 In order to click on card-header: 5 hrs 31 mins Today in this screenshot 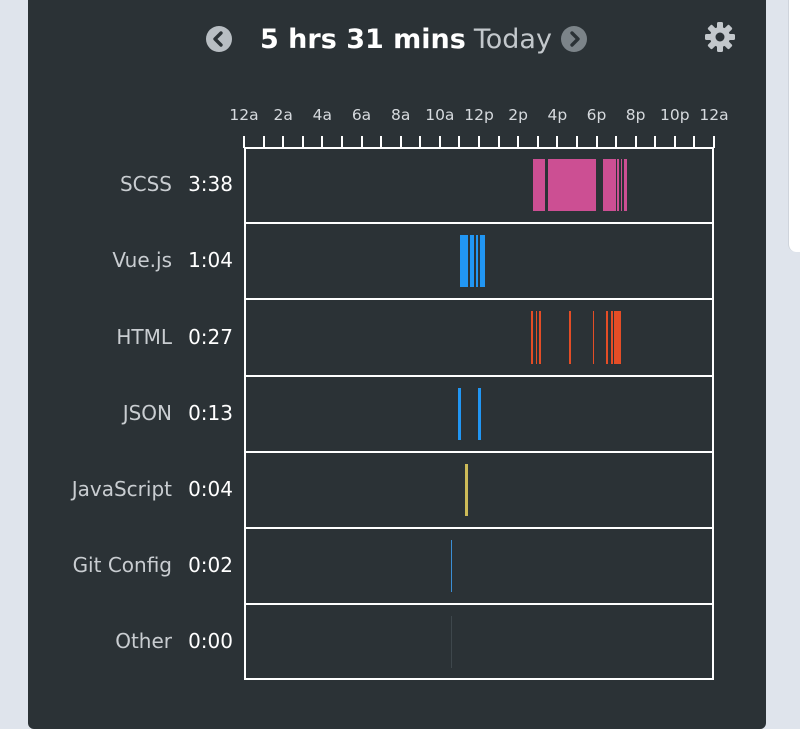, I will do `click(397, 39)`.